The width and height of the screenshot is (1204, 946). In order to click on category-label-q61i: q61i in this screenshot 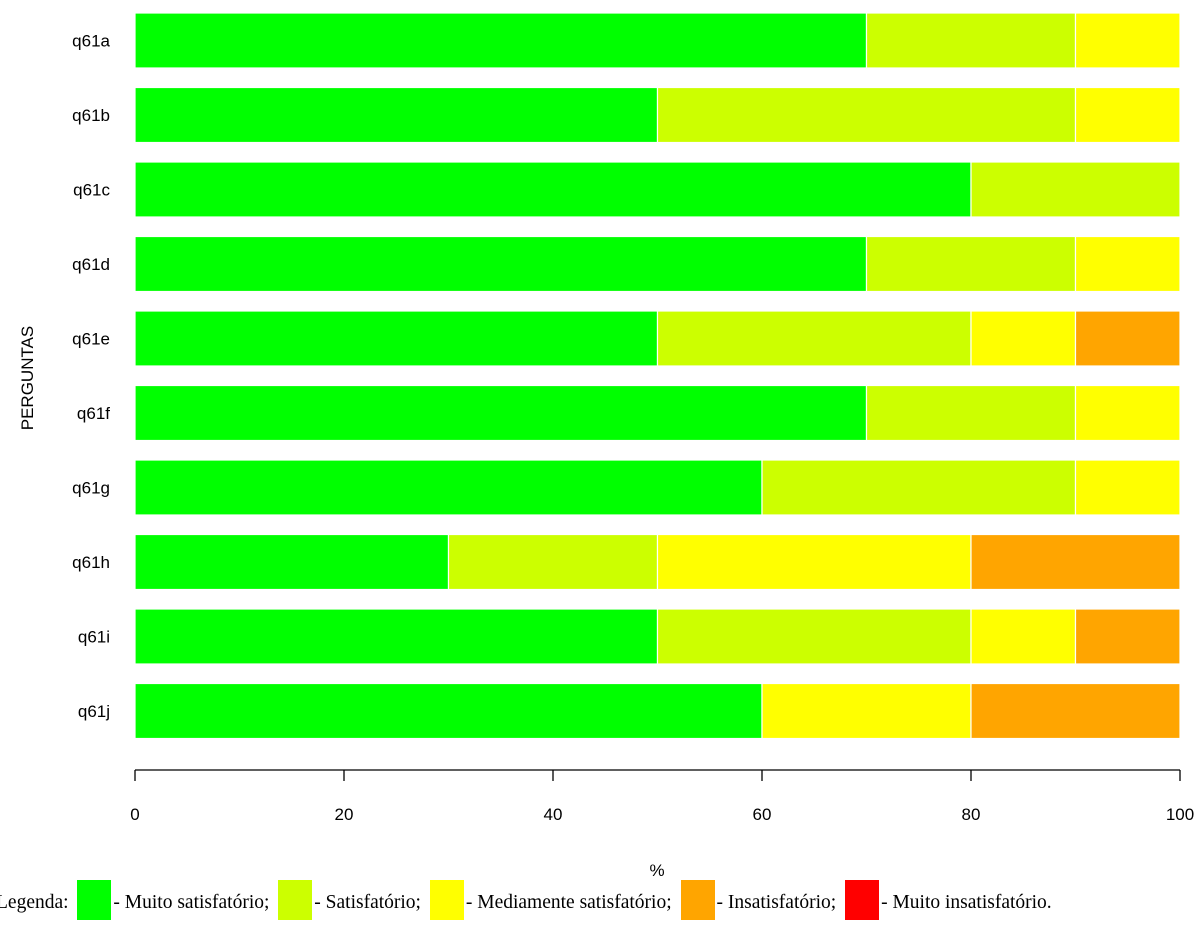, I will do `click(94, 637)`.